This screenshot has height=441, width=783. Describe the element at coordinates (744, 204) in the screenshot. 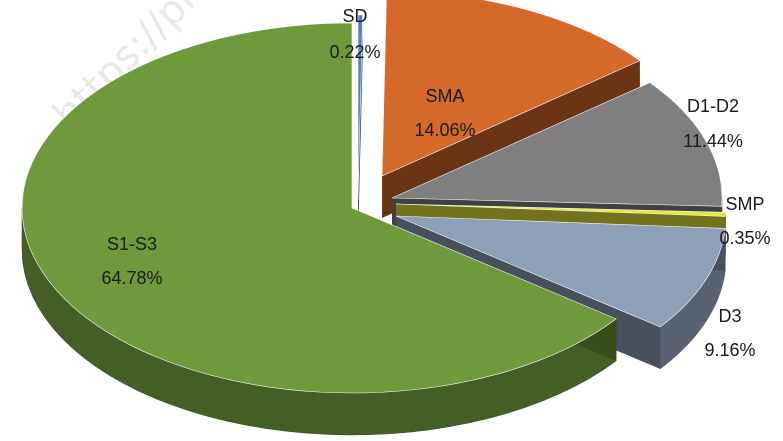

I see `label-name-smp: SMP` at that location.